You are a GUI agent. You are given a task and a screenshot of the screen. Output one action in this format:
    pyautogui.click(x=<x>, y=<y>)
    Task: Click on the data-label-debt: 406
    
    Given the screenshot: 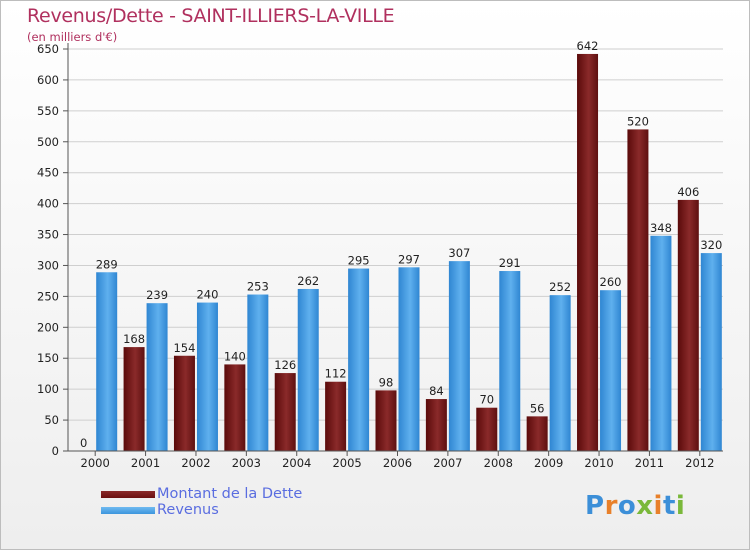 What is the action you would take?
    pyautogui.click(x=688, y=192)
    